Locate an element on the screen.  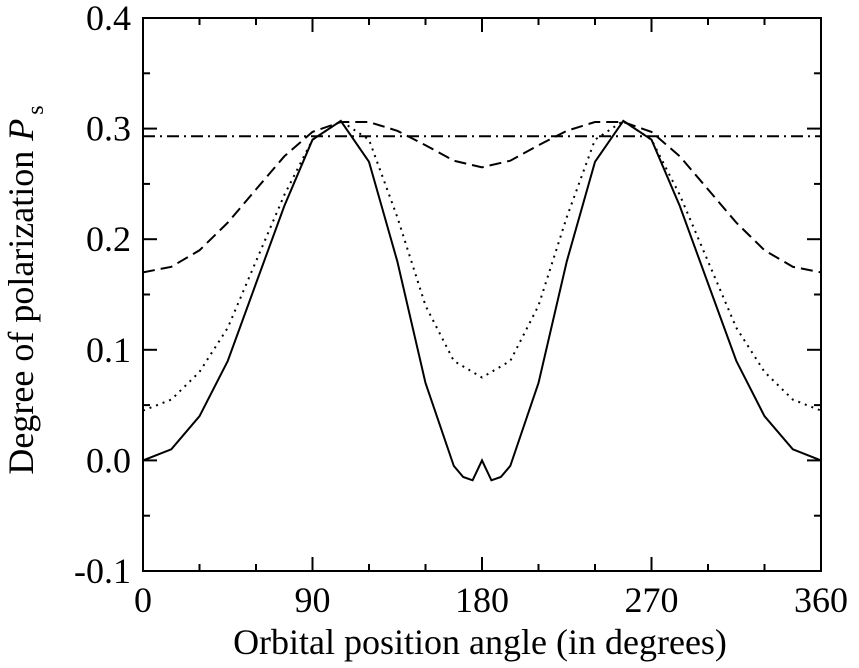
x-tick-label: 270 is located at coordinates (652, 600).